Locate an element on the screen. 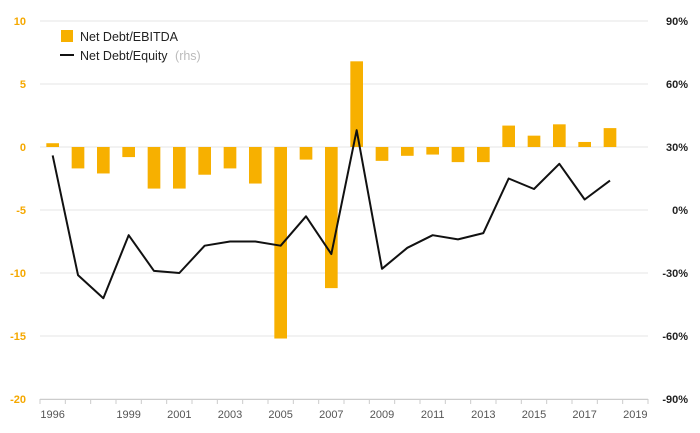 Image resolution: width=700 pixels, height=433 pixels. x-tick-label: 1996 is located at coordinates (52, 415).